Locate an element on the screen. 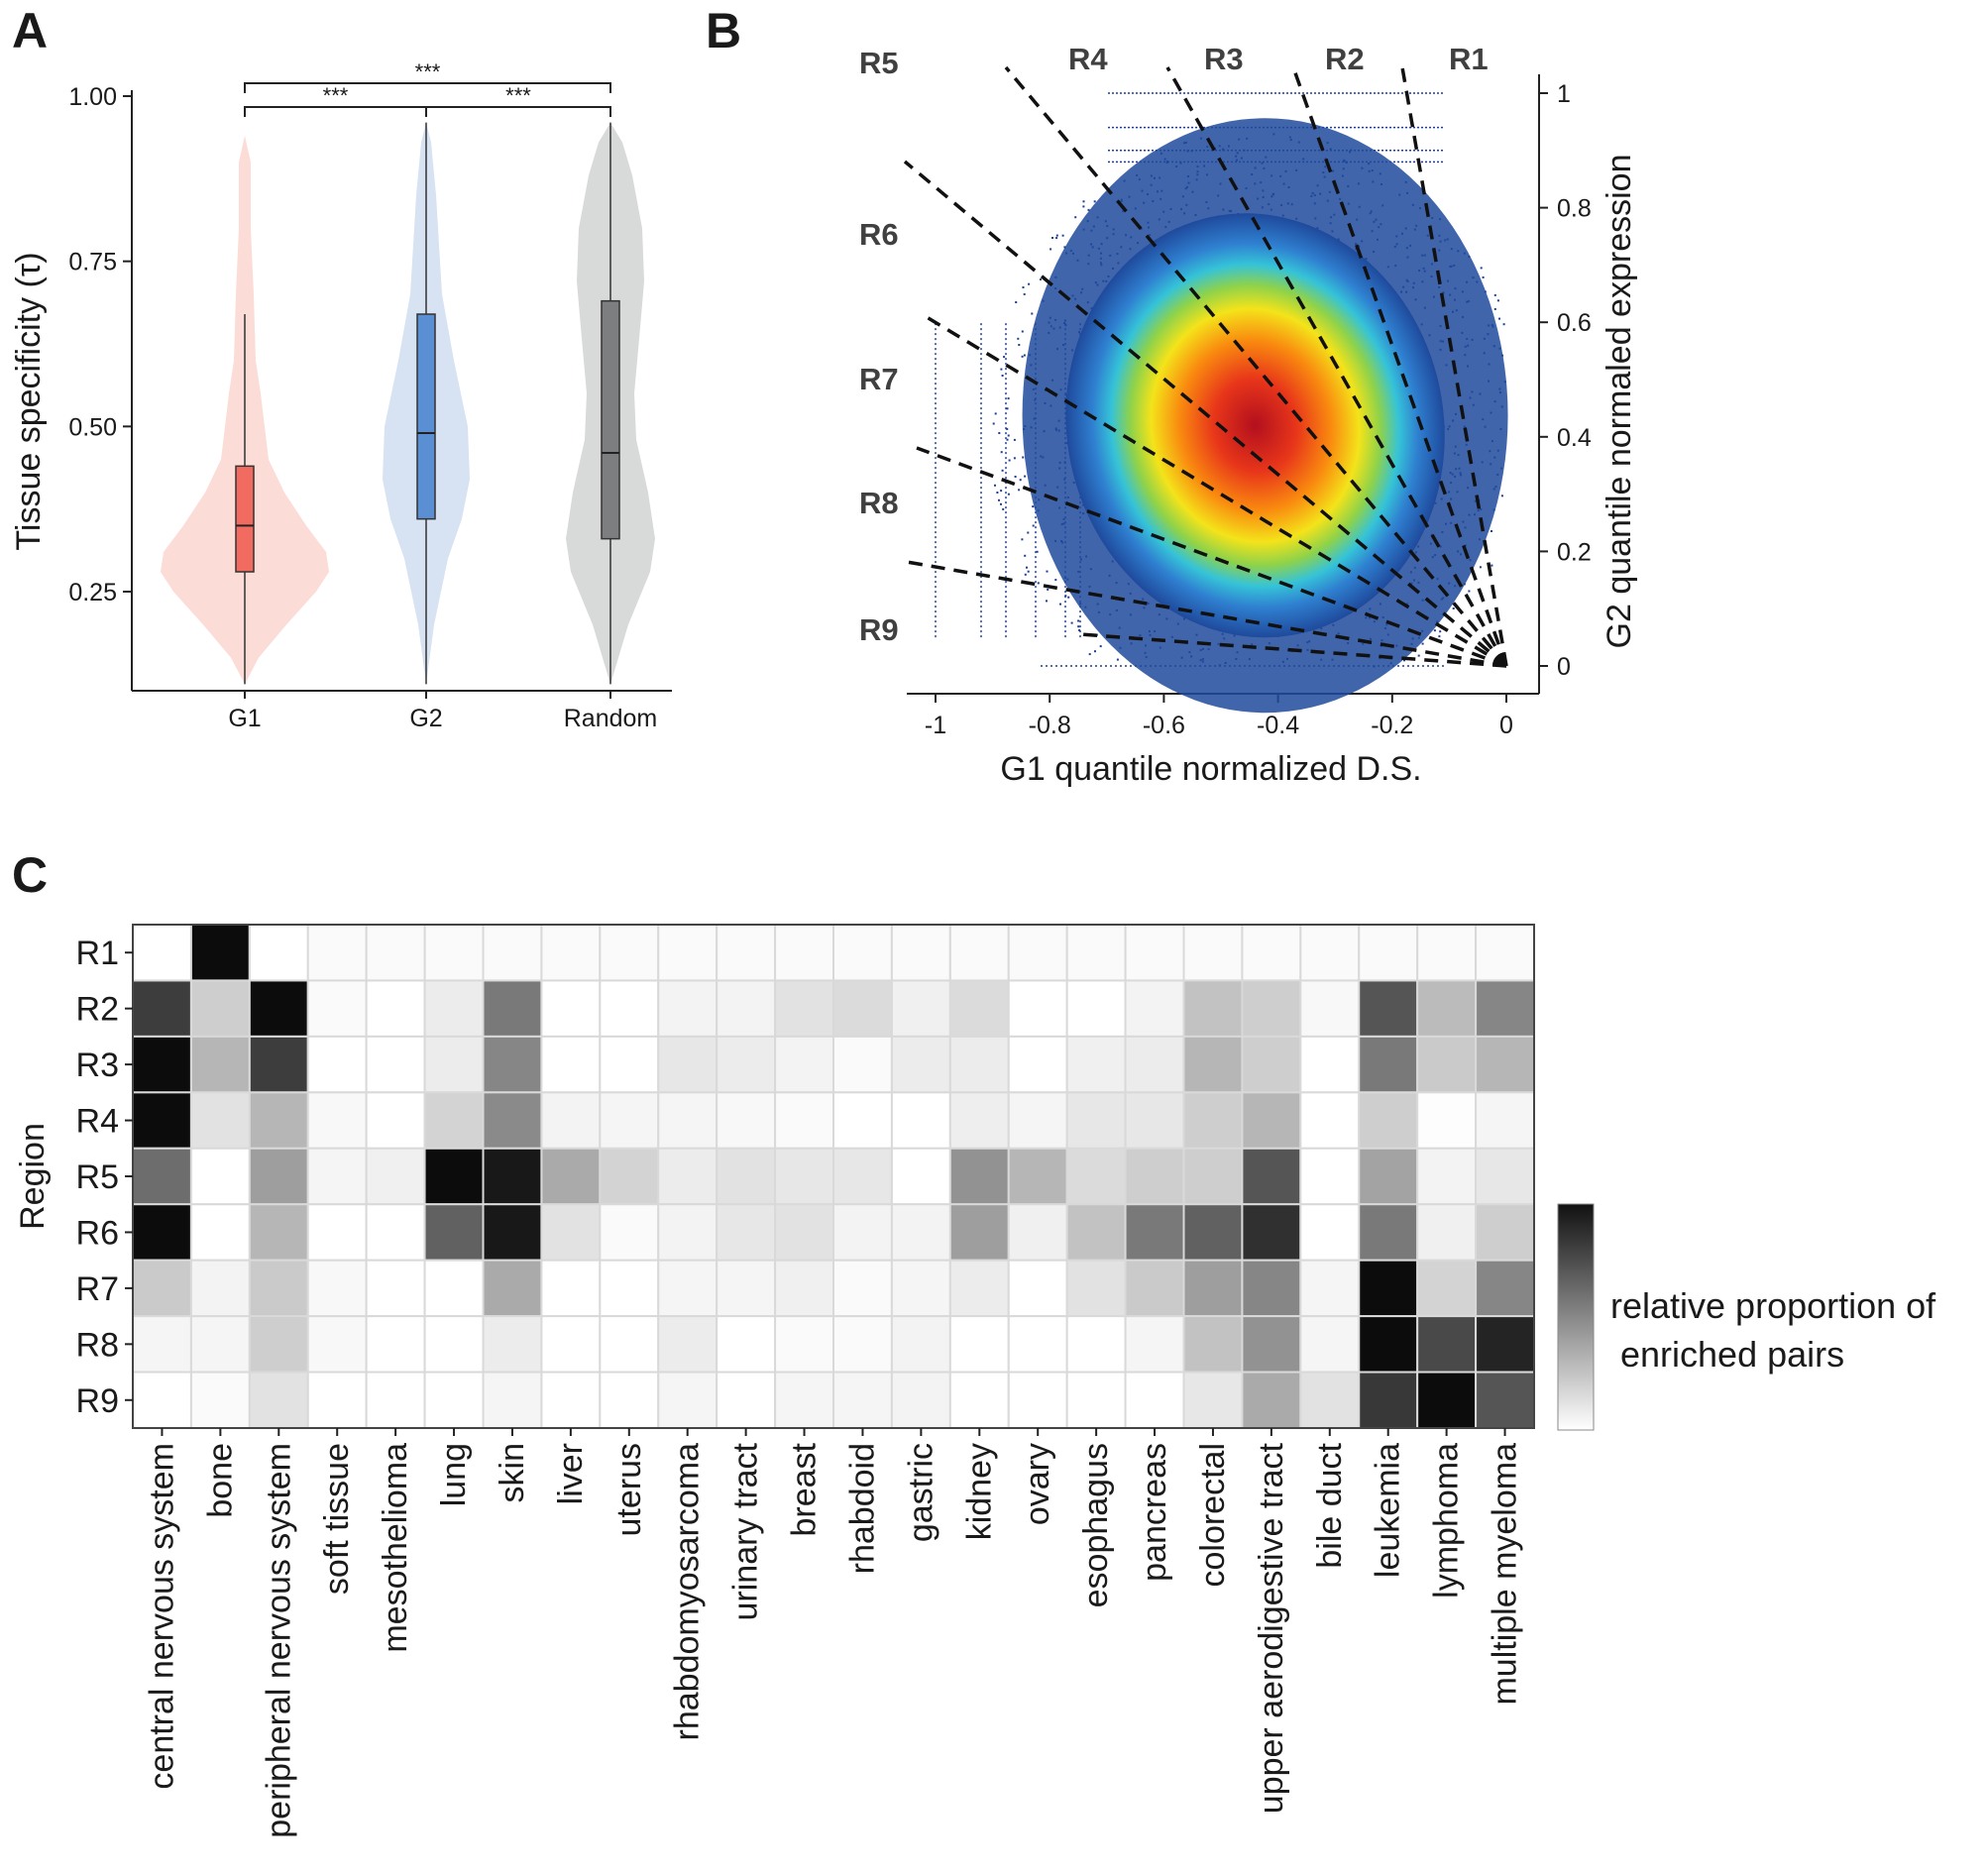 The width and height of the screenshot is (1988, 1874). column-label: central nervous system is located at coordinates (162, 1616).